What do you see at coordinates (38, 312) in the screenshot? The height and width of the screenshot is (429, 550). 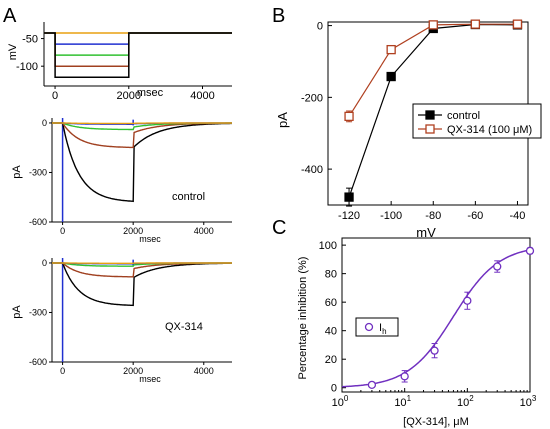 I see `qx314-y-tick-label: -300` at bounding box center [38, 312].